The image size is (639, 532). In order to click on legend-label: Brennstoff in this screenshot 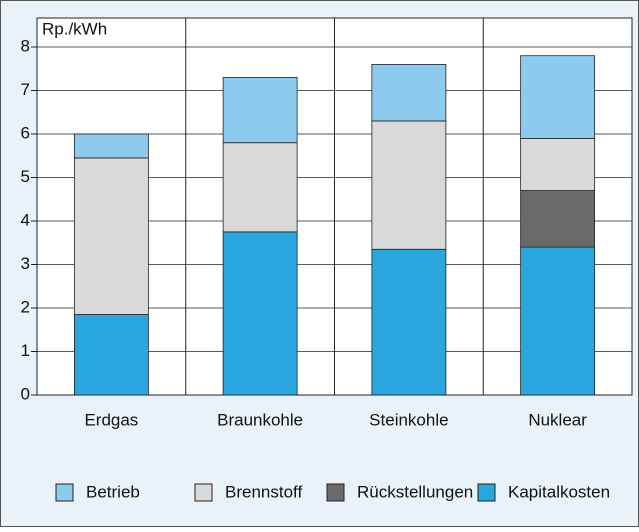, I will do `click(263, 491)`.